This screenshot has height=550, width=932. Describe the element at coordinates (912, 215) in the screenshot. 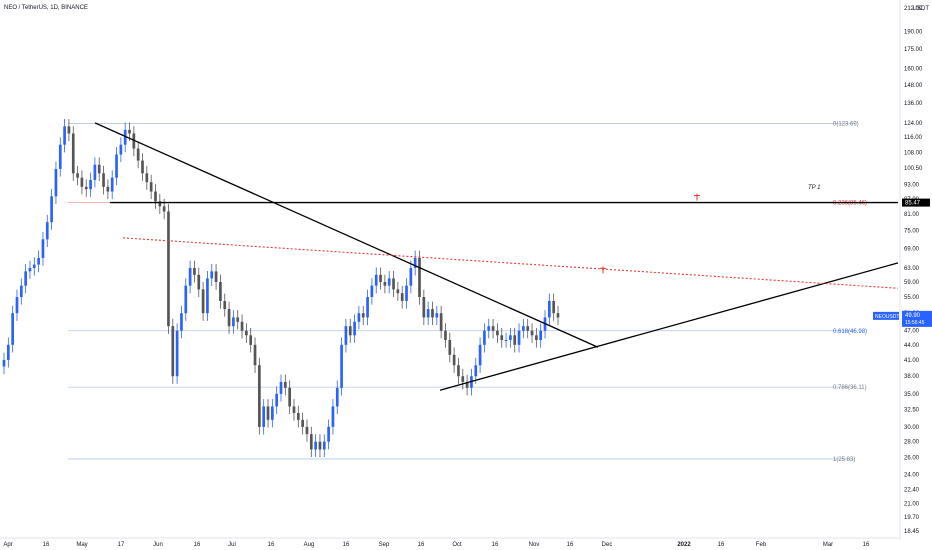

I see `price-tick-label: 81.00` at that location.